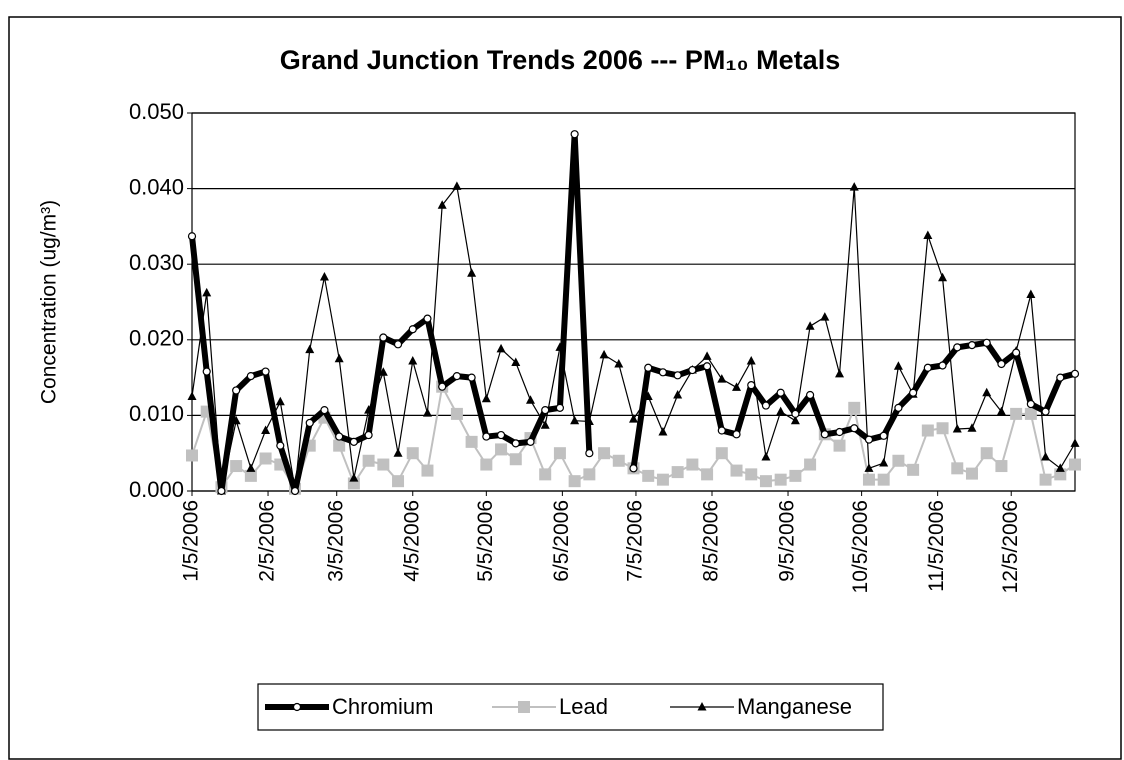  What do you see at coordinates (787, 541) in the screenshot?
I see `x-tick-label: 9/5/2006` at bounding box center [787, 541].